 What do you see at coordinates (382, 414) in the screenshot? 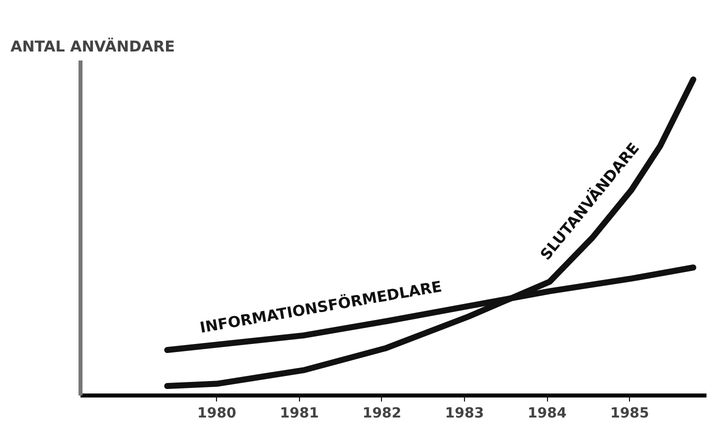
I see `x-tick-label: 1982` at bounding box center [382, 414].